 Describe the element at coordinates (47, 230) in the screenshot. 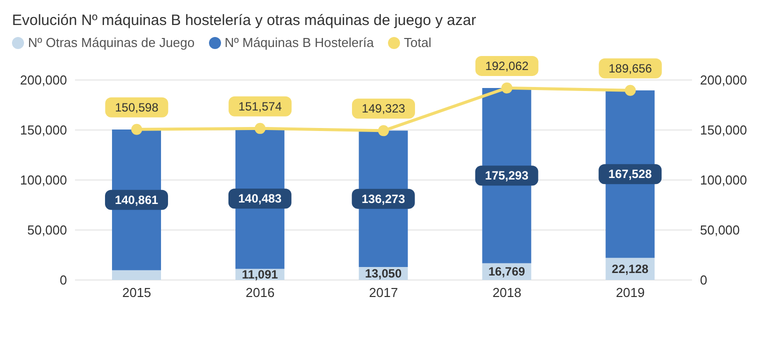

I see `y-tick-label: 50,000` at that location.